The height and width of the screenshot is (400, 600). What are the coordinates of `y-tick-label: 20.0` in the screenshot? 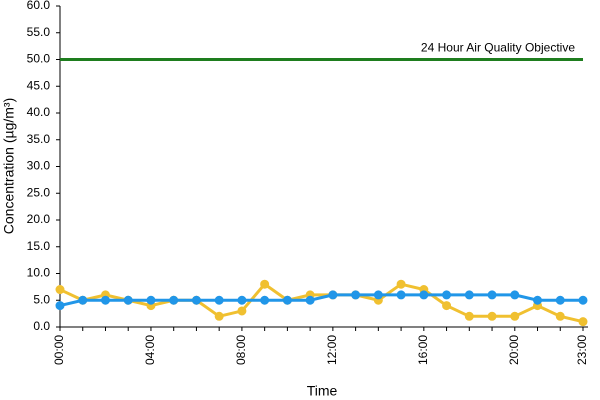 It's located at (39, 219).